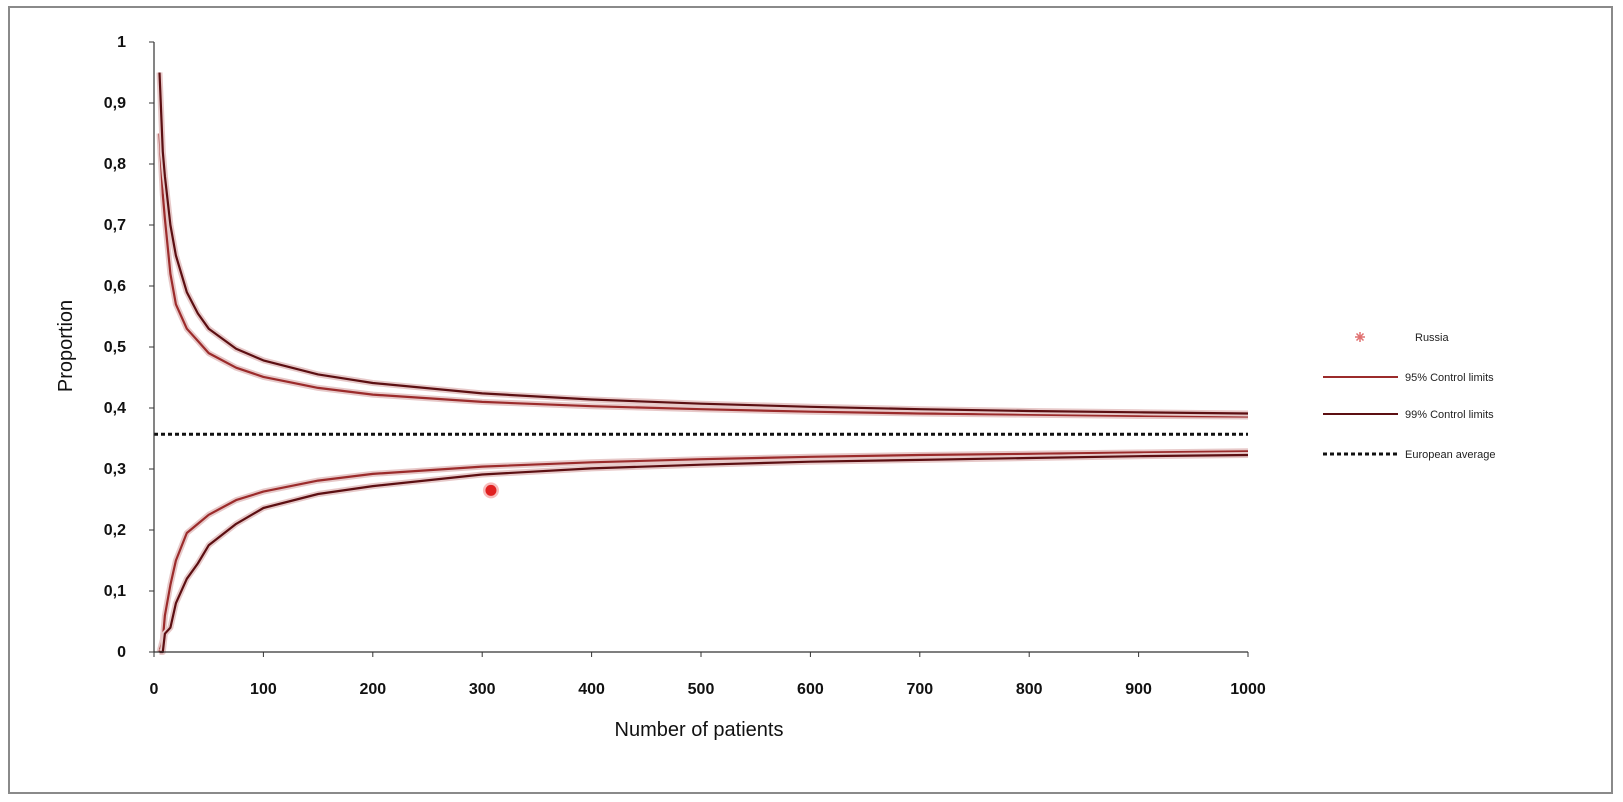 The image size is (1623, 802). Describe the element at coordinates (263, 689) in the screenshot. I see `x-tick-label: 100` at that location.